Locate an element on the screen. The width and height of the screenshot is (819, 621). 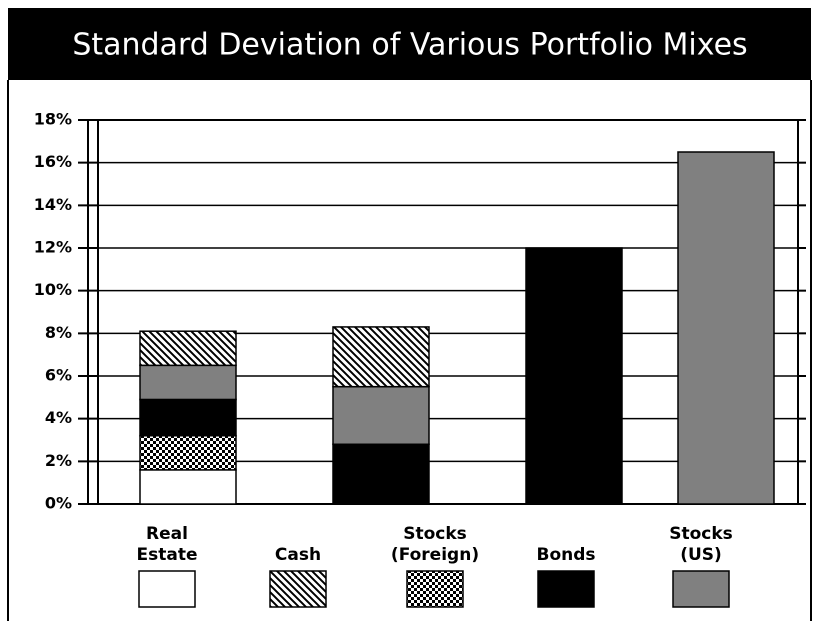
title-band is located at coordinates (409, 44).